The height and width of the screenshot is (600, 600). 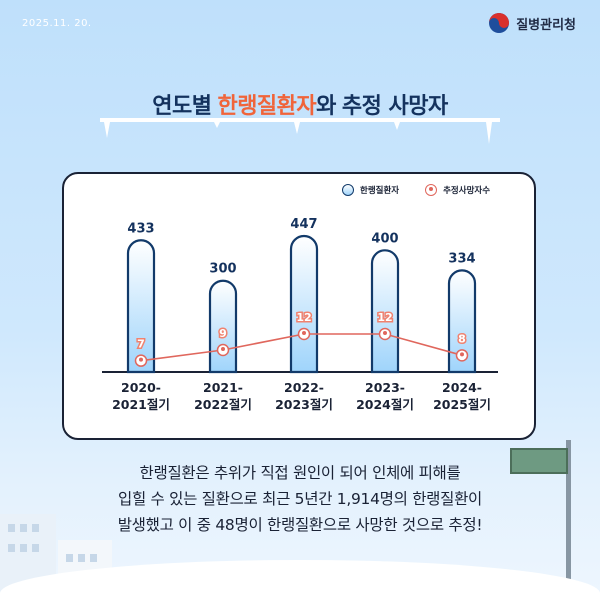 What do you see at coordinates (182, 106) in the screenshot?
I see `title-part1: 연도별` at bounding box center [182, 106].